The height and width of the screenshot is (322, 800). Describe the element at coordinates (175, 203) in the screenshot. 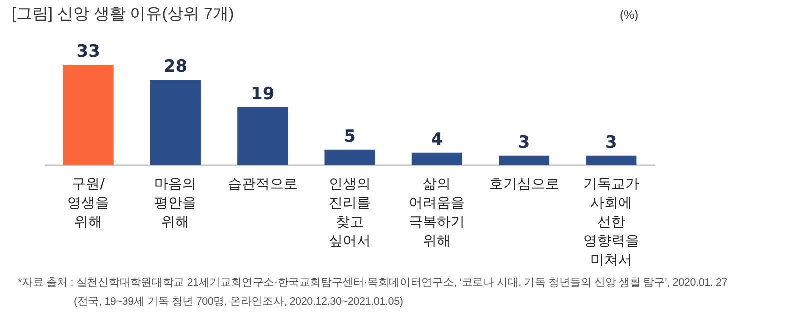

I see `x-tick-label: 마음의 평안을 위해` at that location.